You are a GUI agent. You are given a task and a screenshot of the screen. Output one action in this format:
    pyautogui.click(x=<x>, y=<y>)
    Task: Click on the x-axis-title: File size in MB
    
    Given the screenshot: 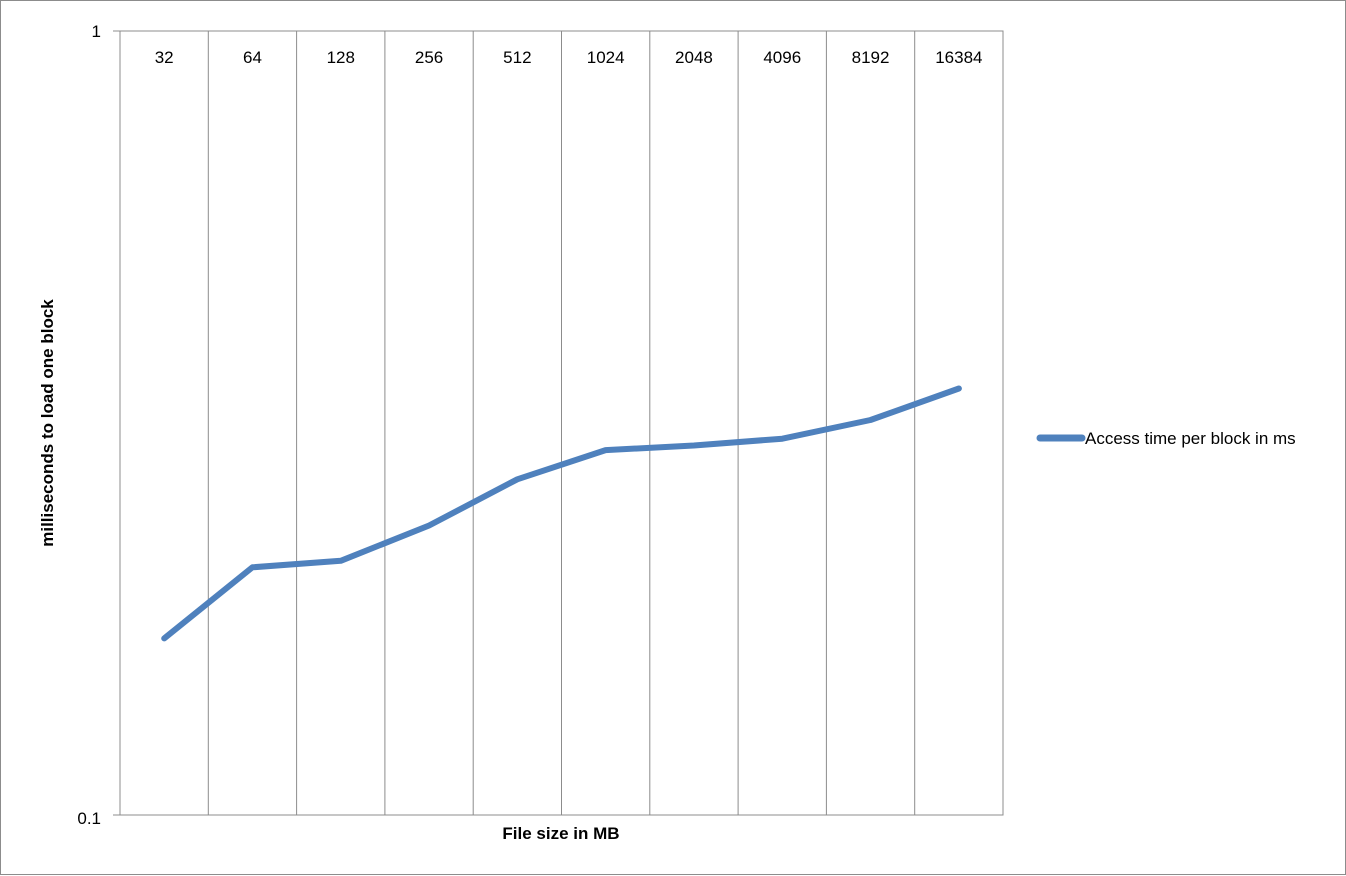 What is the action you would take?
    pyautogui.click(x=560, y=833)
    